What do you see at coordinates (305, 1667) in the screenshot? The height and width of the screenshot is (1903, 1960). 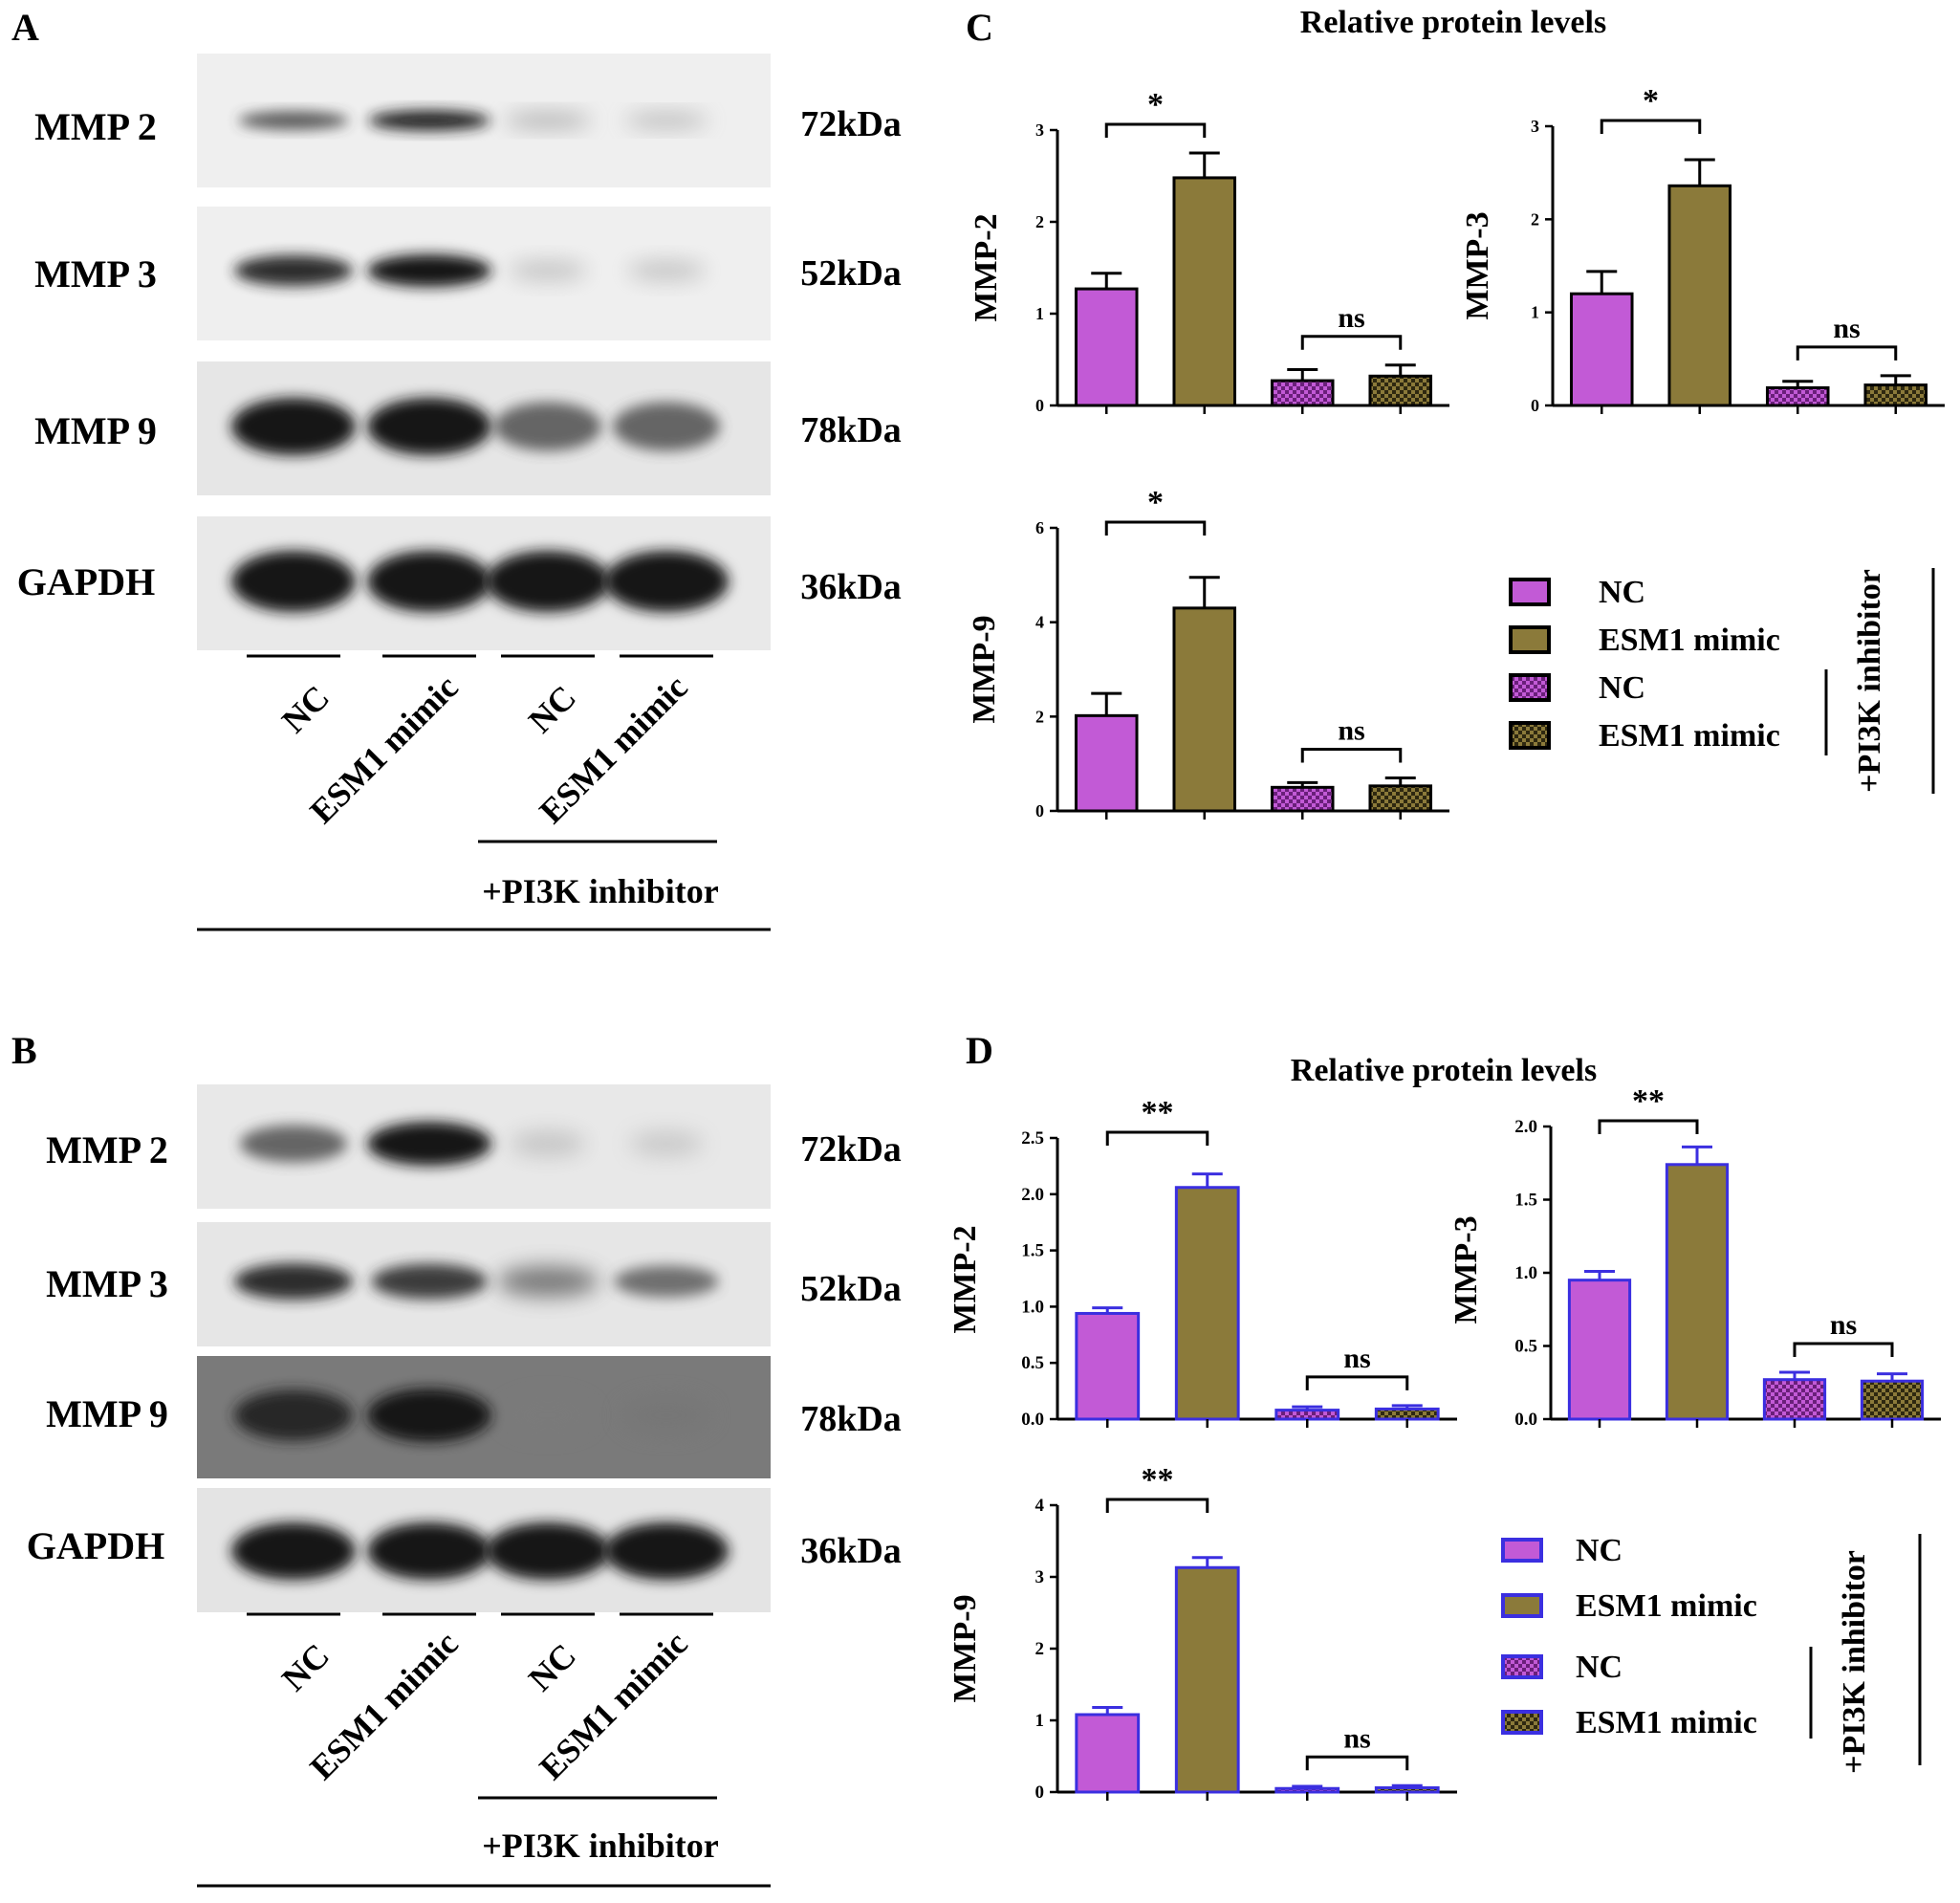 I see `lane-label: NC` at bounding box center [305, 1667].